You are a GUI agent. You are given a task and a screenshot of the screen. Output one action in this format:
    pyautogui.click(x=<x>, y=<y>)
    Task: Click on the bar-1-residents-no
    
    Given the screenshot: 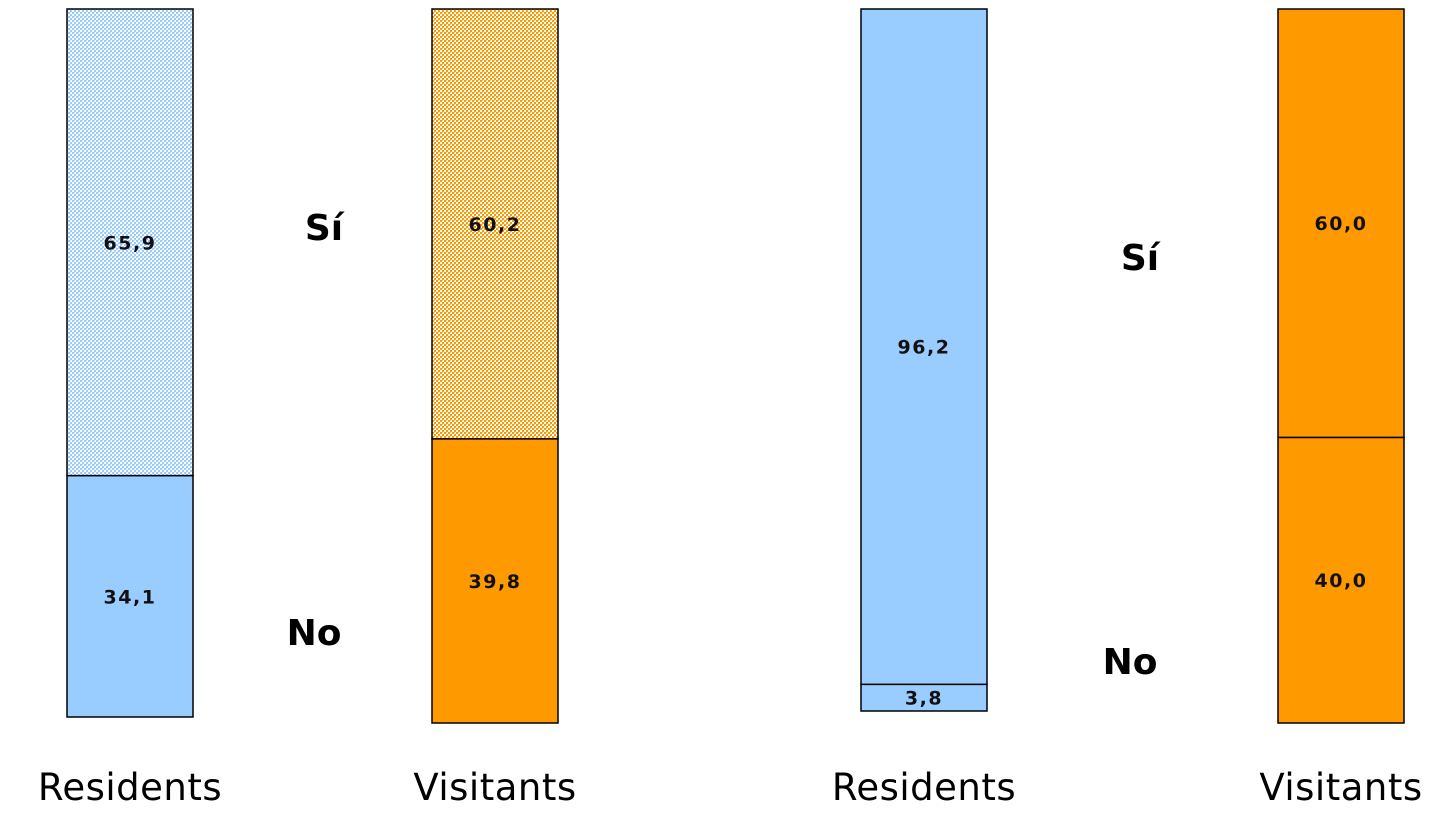 What is the action you would take?
    pyautogui.click(x=924, y=697)
    